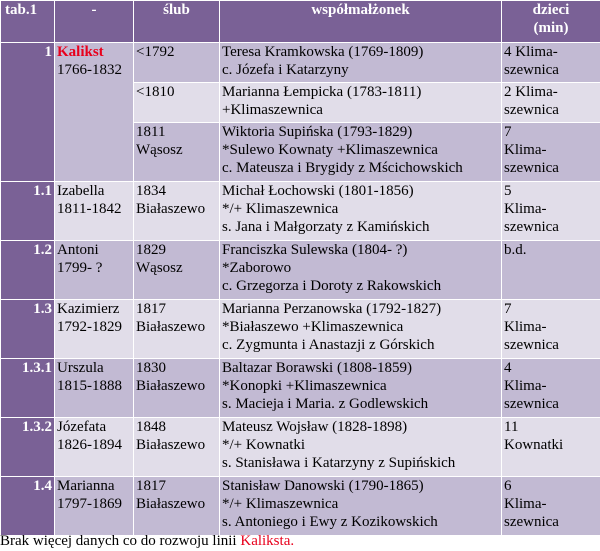 This screenshot has width=600, height=551. I want to click on spouse-line: Wiktoria Supińska (1793-1829), so click(317, 132).